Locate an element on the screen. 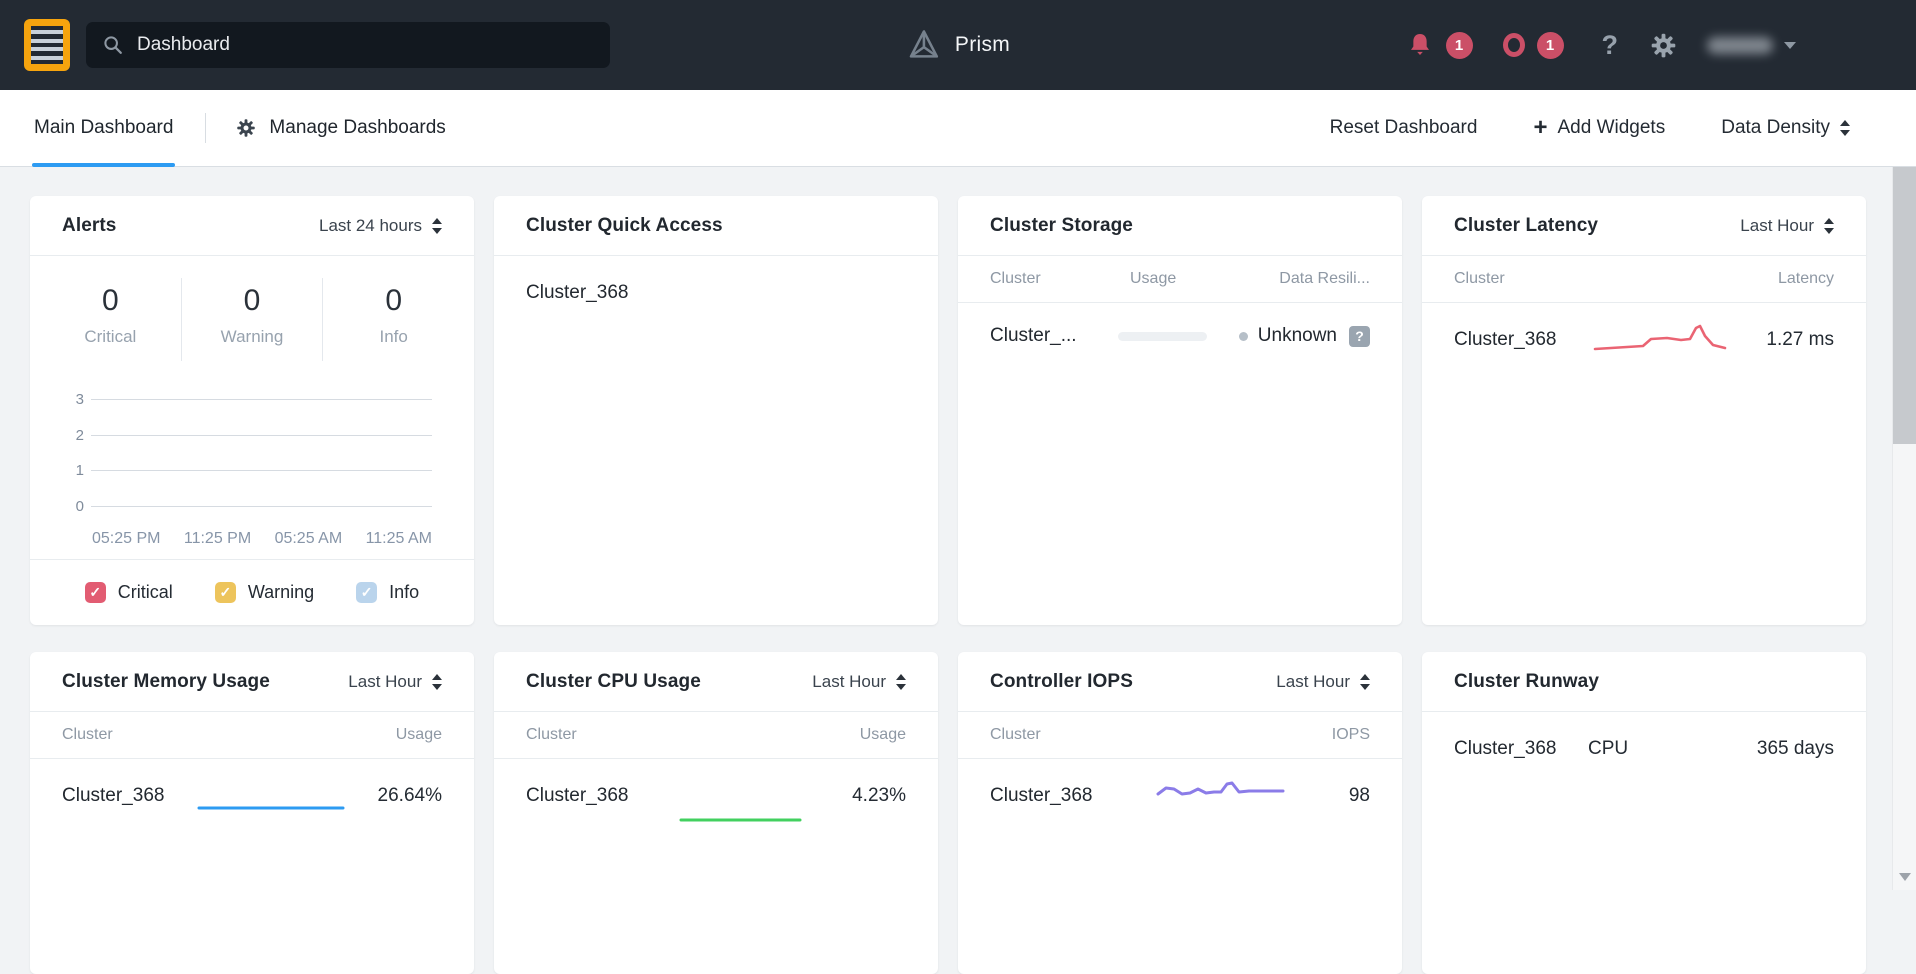 Image resolution: width=1916 pixels, height=974 pixels. widget-title: Alerts is located at coordinates (89, 226).